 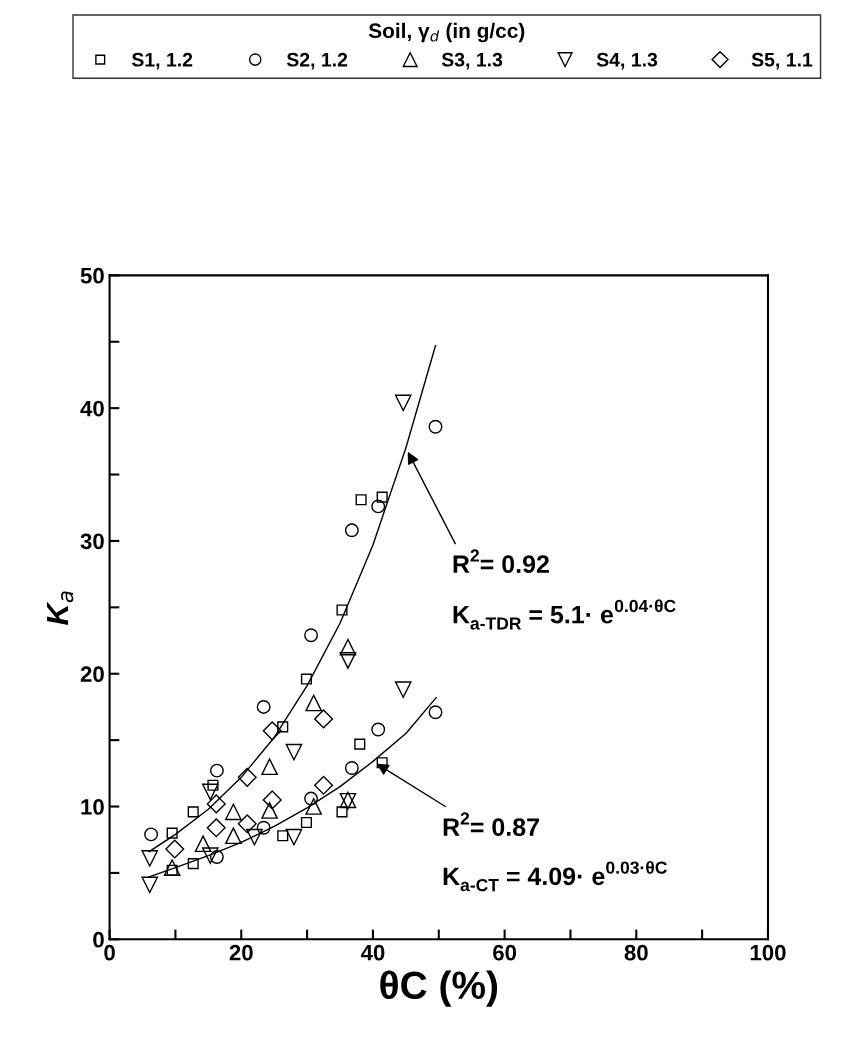 I want to click on legend-label: S3, 1.3, so click(x=472, y=61).